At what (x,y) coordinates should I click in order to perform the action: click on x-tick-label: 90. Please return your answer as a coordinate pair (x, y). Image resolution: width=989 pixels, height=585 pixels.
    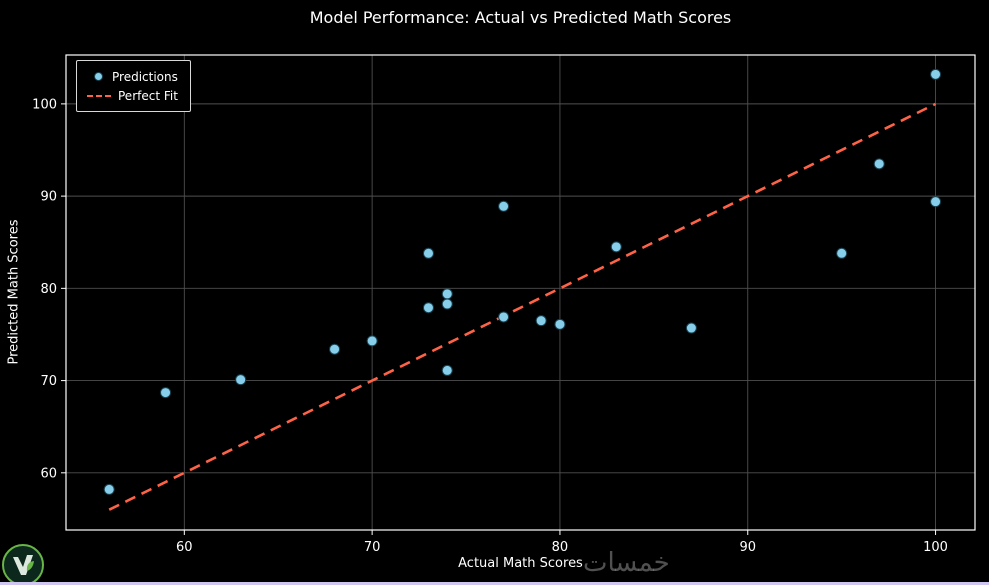
    Looking at the image, I should click on (747, 547).